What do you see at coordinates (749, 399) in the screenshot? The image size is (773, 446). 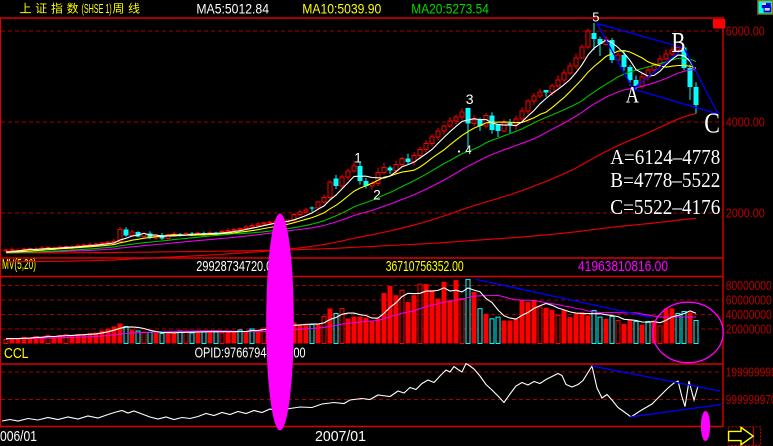 I see `svg-text: 99999997081` at bounding box center [749, 399].